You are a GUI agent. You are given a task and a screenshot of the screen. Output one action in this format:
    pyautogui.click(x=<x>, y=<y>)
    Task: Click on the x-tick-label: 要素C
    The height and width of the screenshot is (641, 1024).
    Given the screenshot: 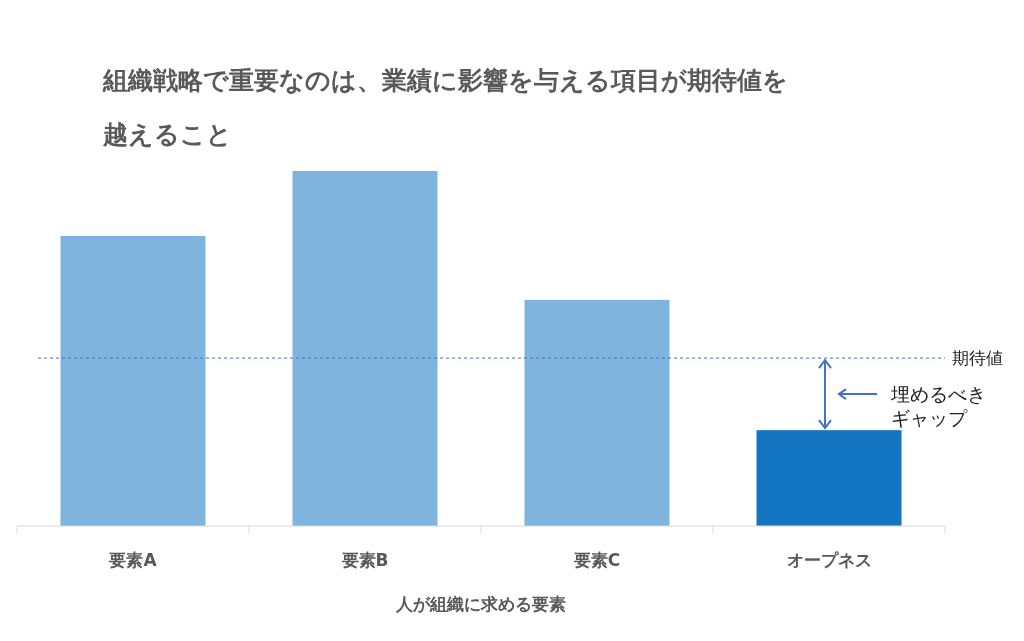 What is the action you would take?
    pyautogui.click(x=596, y=560)
    